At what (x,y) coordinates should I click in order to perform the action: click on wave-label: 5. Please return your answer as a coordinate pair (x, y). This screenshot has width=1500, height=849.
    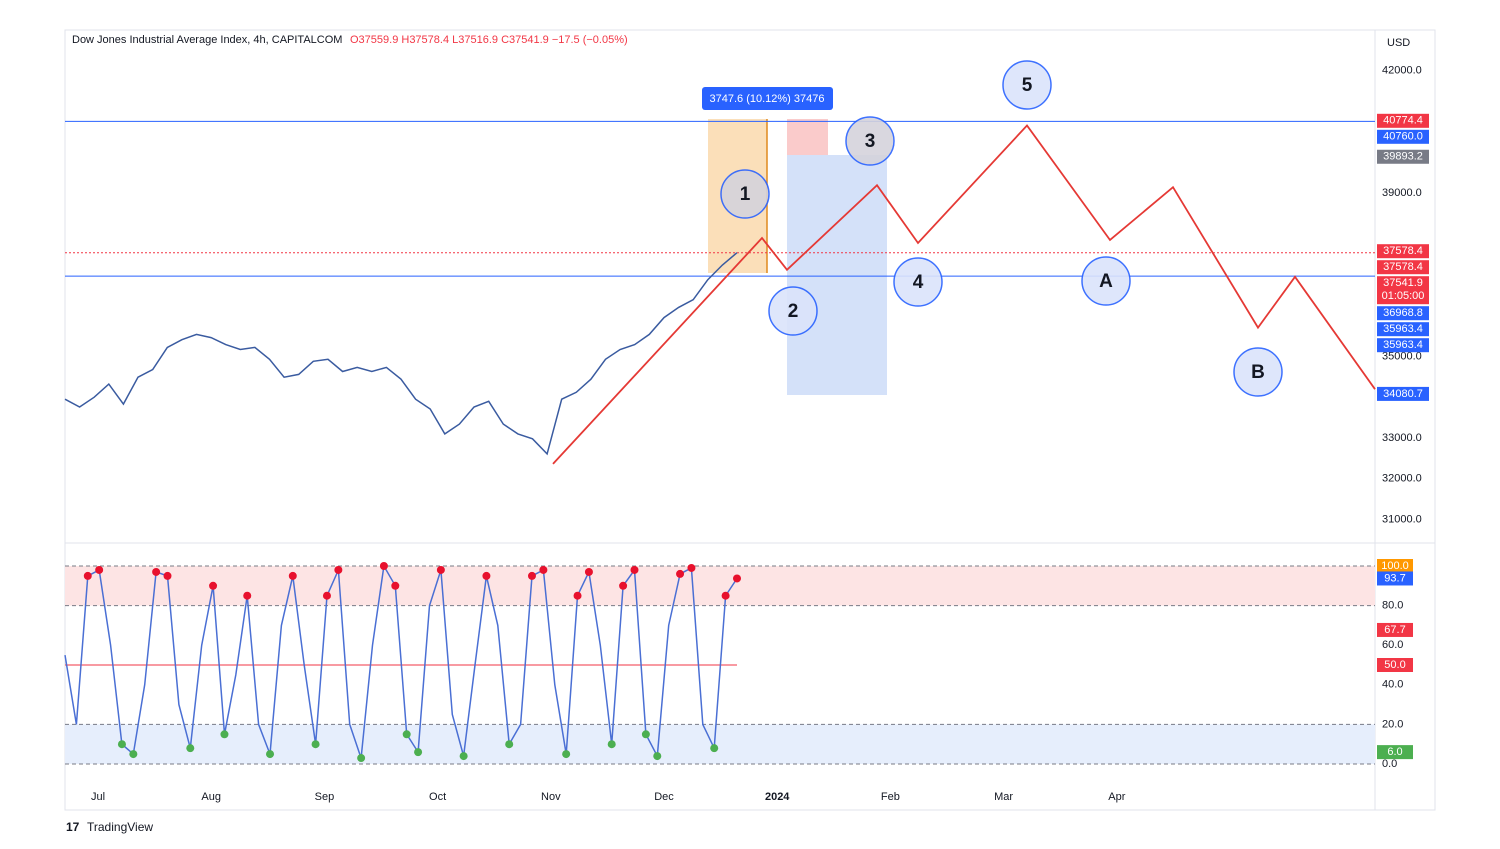
    Looking at the image, I should click on (1027, 85).